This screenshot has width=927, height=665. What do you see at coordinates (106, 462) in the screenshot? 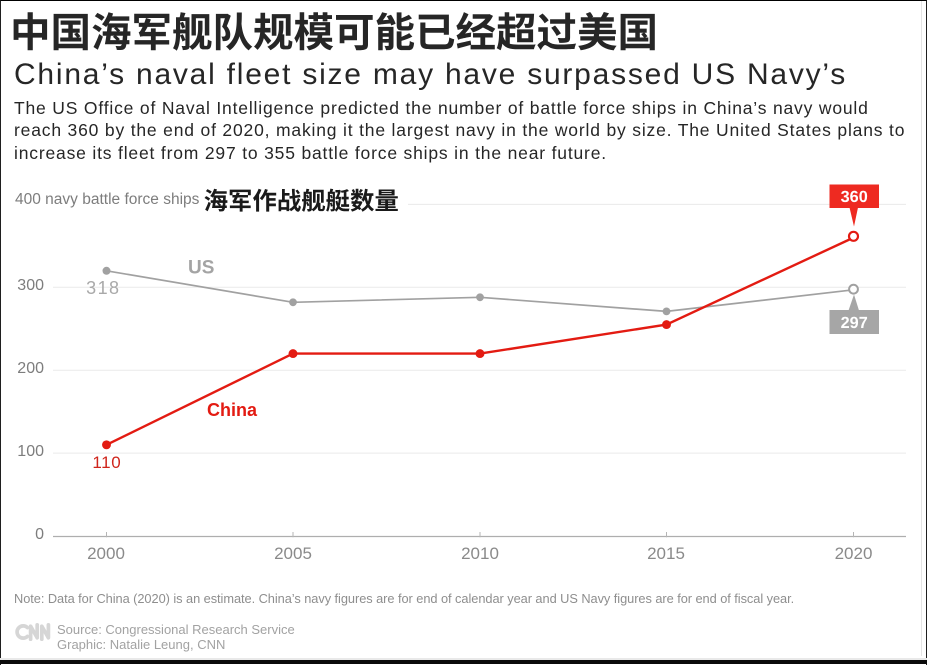
I see `svg-text: 110` at bounding box center [106, 462].